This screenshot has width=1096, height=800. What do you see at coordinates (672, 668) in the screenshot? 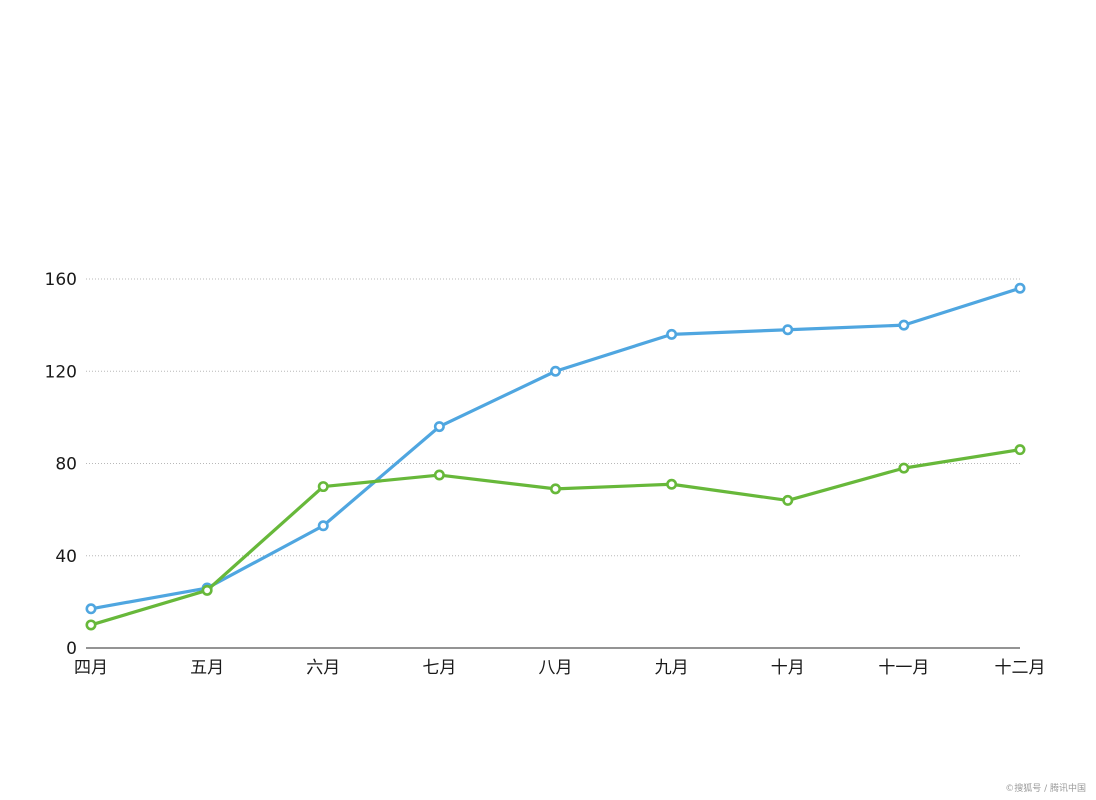
I see `x-tick-label: 九月` at bounding box center [672, 668].